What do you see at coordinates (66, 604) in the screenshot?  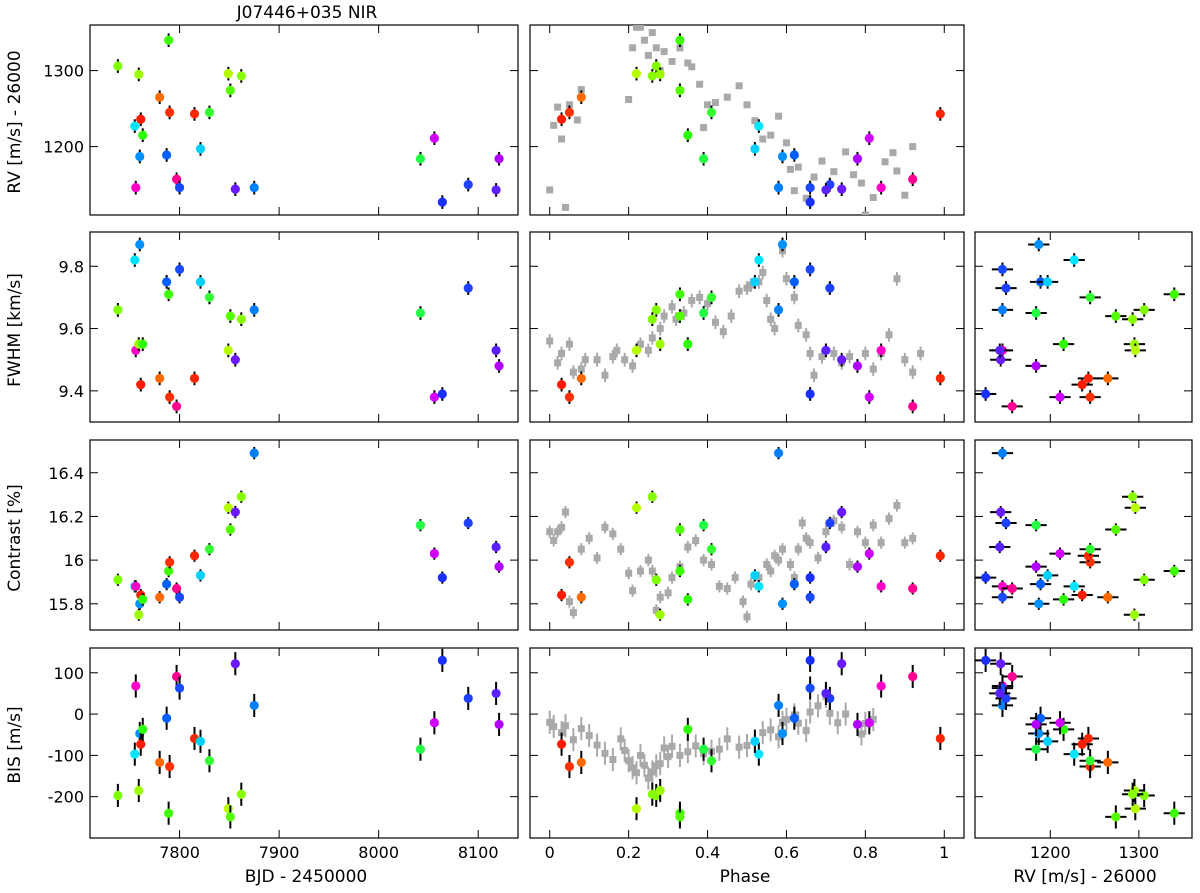 I see `y-tick-label: 15.8` at bounding box center [66, 604].